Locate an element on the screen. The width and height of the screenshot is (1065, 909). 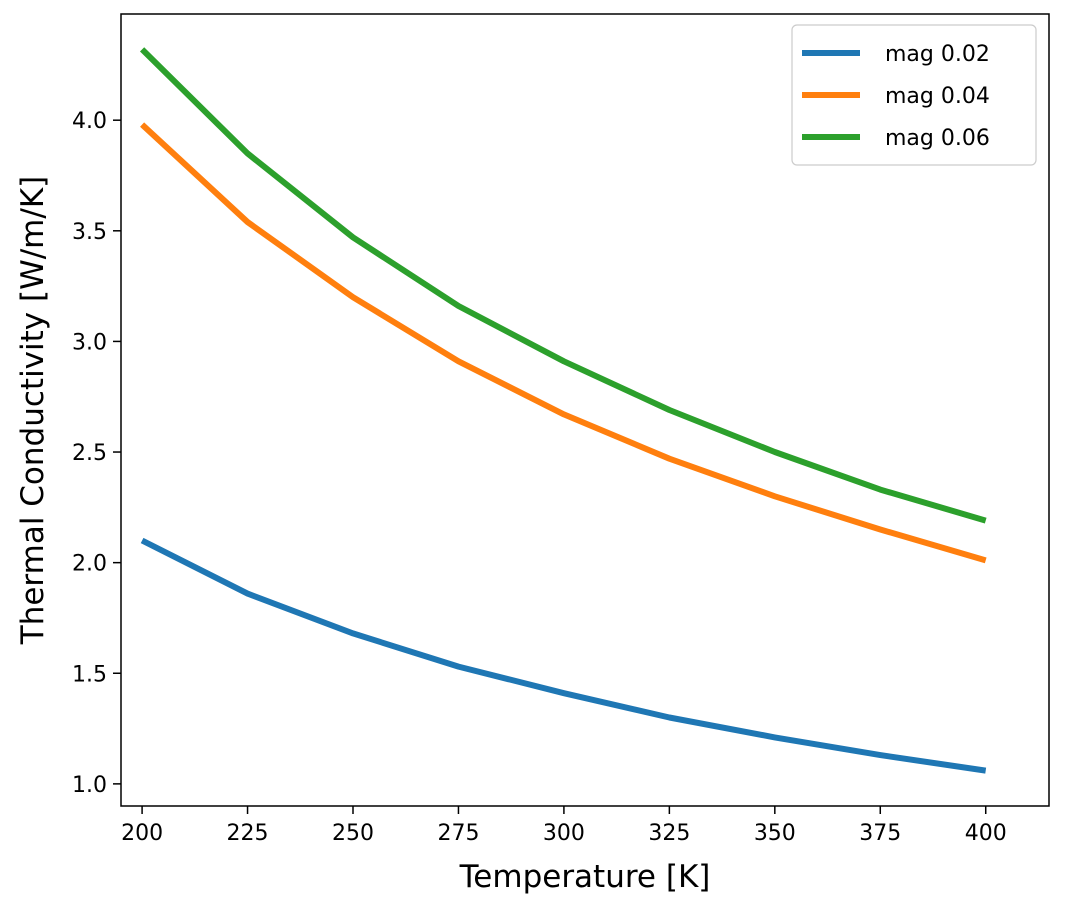
y-axis-title: Thermal Conductivity [W/m/K] is located at coordinates (33, 410).